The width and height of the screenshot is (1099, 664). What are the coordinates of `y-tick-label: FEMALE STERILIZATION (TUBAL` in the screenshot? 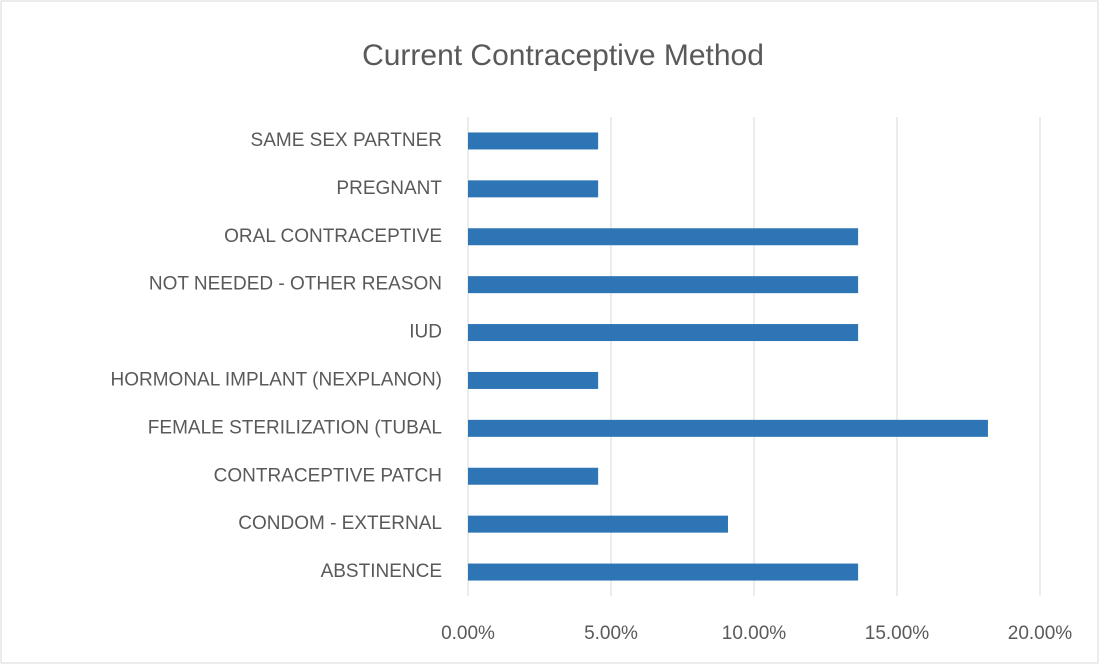 It's located at (295, 427).